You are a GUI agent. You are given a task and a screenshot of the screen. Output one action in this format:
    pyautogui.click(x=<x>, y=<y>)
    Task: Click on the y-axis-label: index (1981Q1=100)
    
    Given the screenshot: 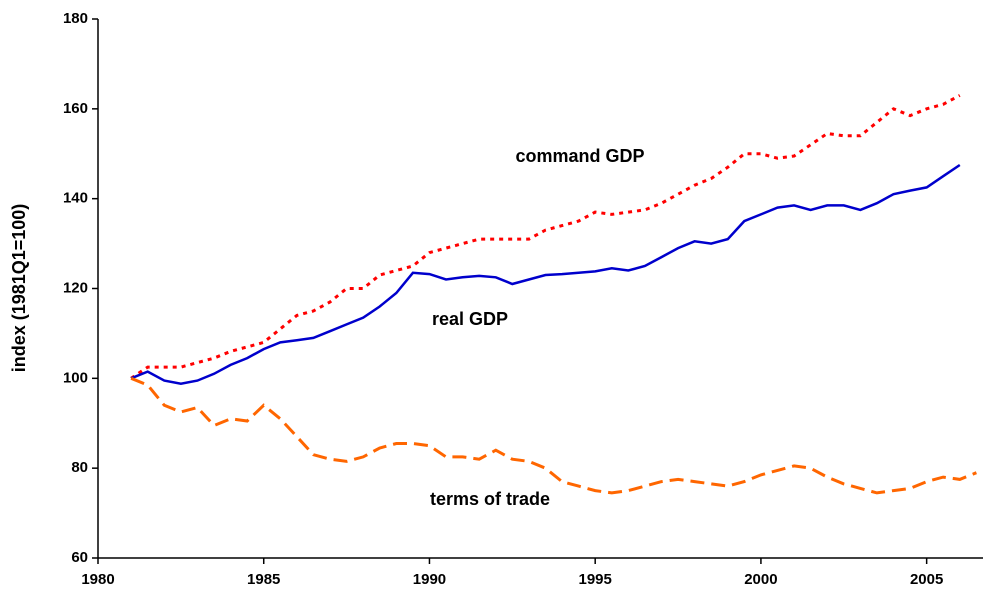 What is the action you would take?
    pyautogui.click(x=19, y=288)
    